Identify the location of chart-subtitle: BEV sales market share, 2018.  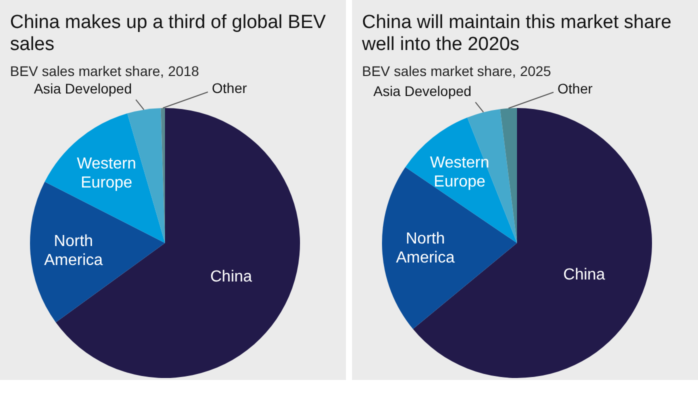
(105, 71).